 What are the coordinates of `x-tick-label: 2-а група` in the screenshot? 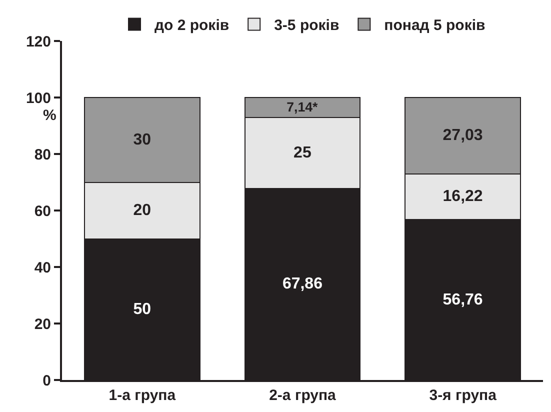 It's located at (303, 395).